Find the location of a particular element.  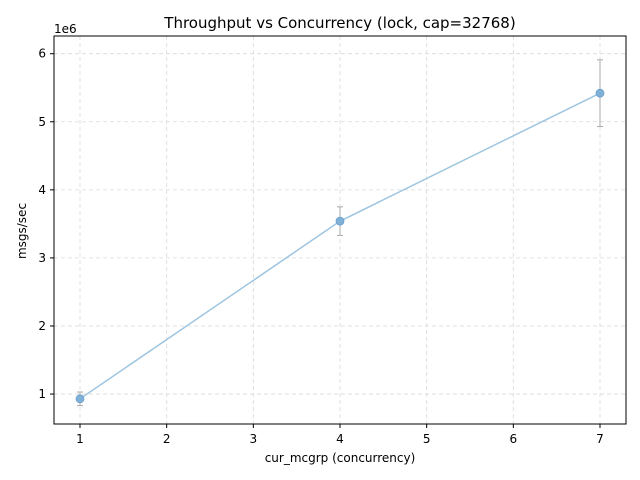

x-tick-label: 2 is located at coordinates (167, 439).